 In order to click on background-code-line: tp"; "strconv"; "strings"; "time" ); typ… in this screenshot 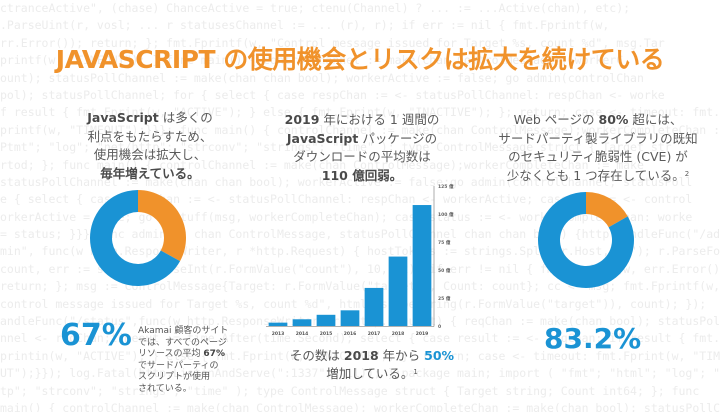, I will do `click(350, 390)`.